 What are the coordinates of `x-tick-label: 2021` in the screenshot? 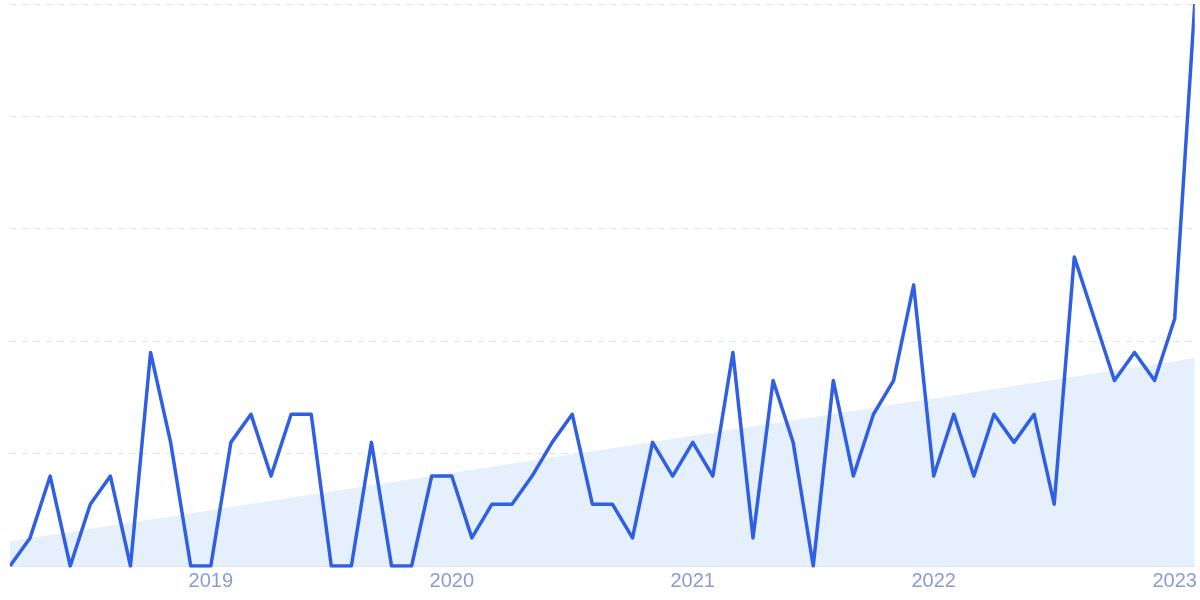 It's located at (692, 579).